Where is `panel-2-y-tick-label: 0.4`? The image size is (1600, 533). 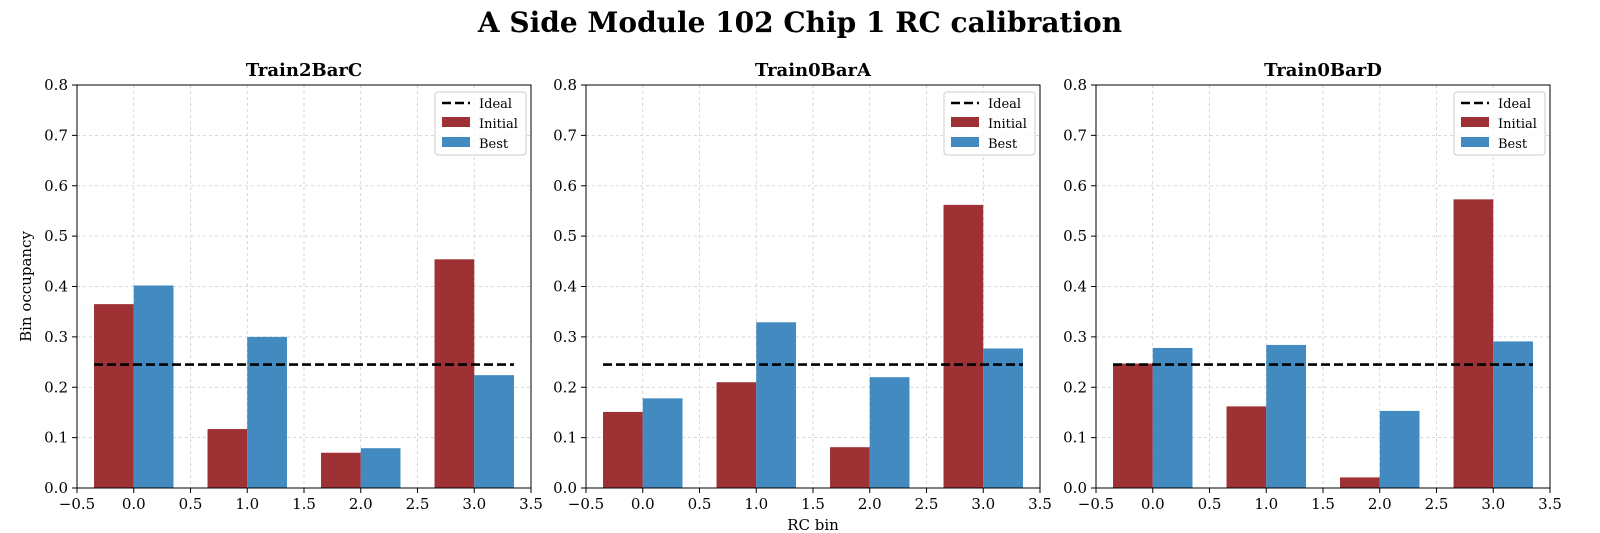 panel-2-y-tick-label: 0.4 is located at coordinates (565, 287).